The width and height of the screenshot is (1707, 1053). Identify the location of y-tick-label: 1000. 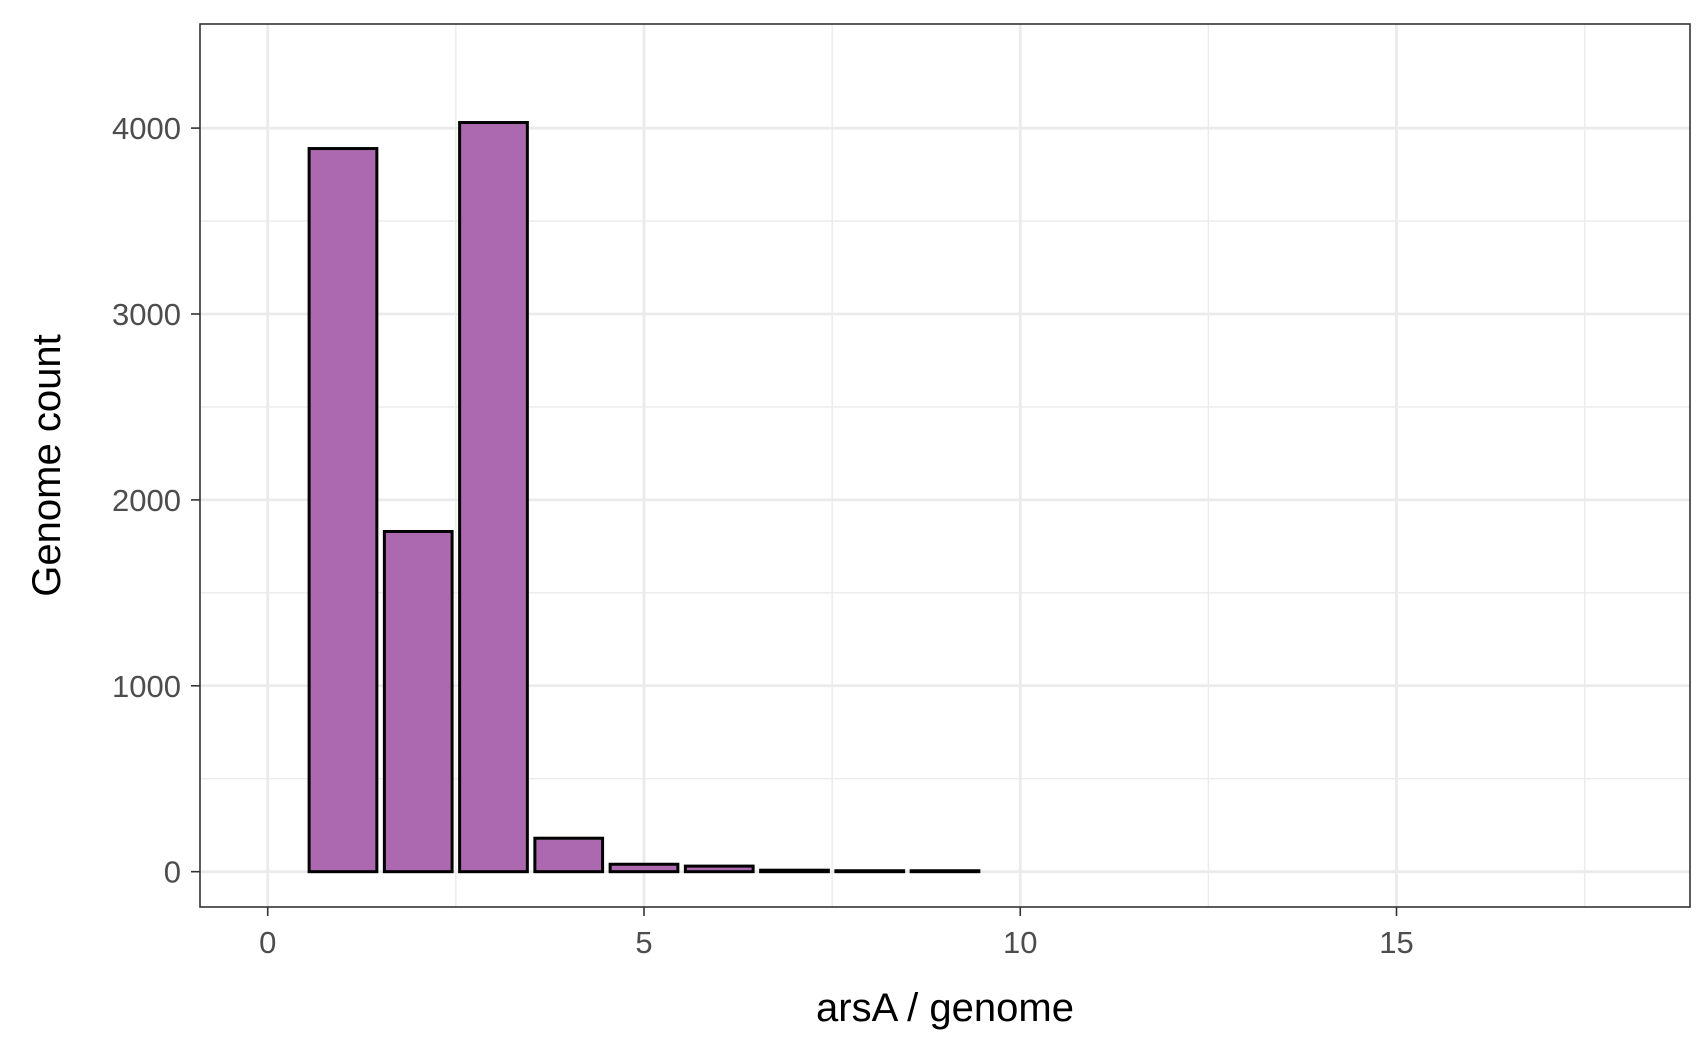
(146, 686).